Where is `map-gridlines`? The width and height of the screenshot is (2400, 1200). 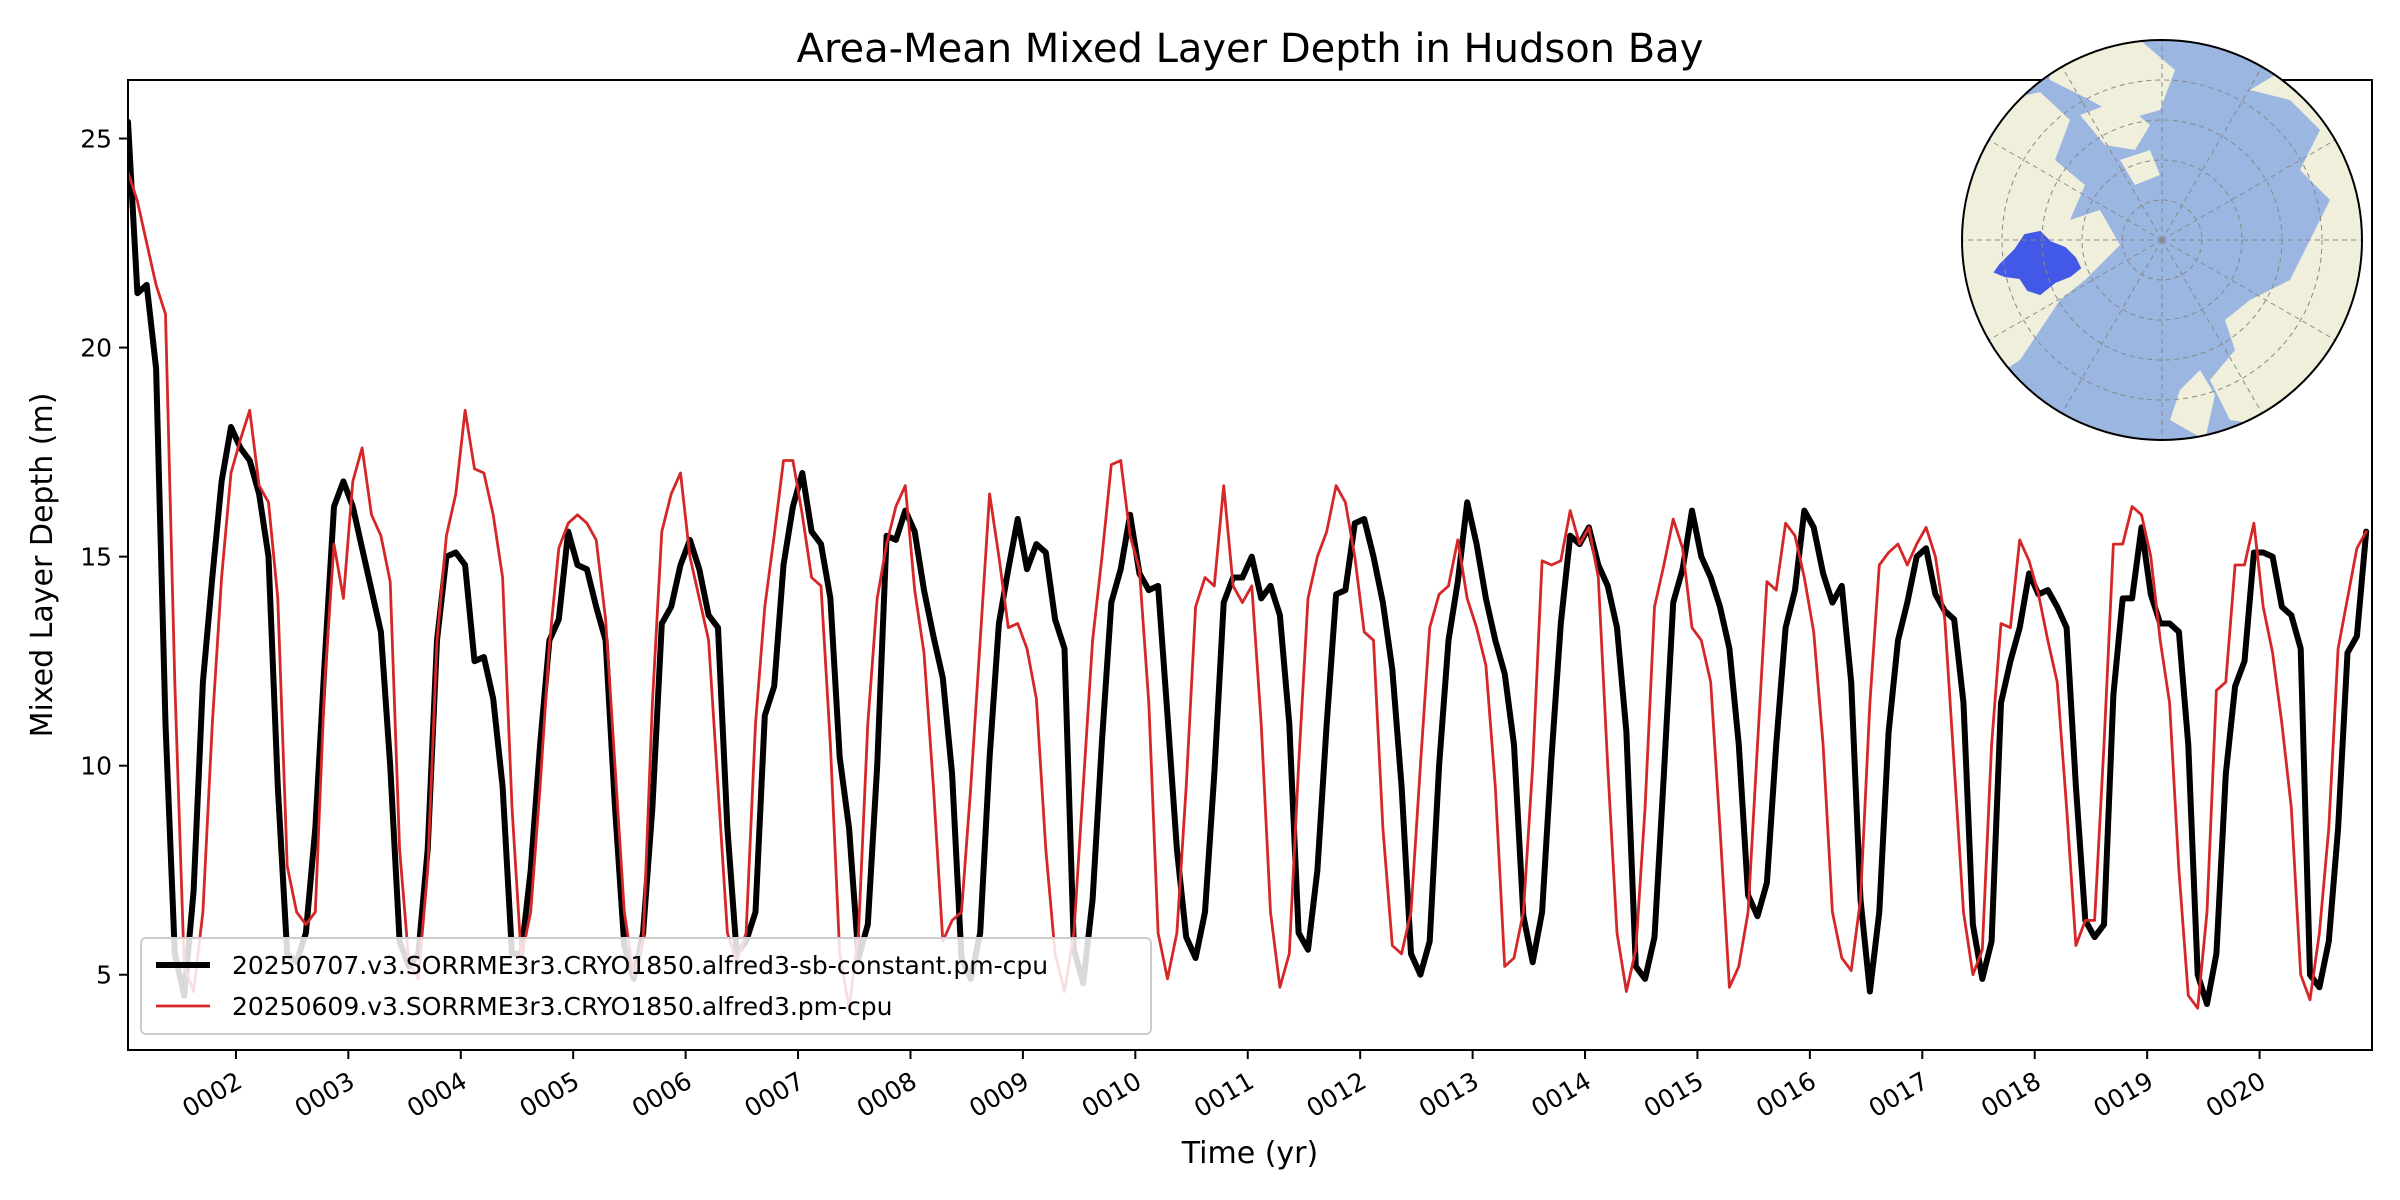
map-gridlines is located at coordinates (2162, 240).